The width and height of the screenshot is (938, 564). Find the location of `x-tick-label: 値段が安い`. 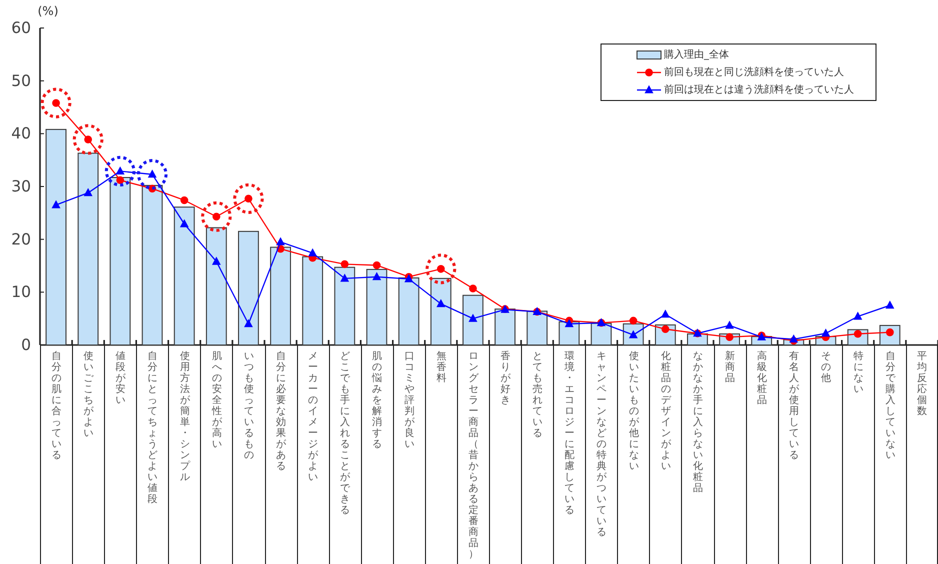

x-tick-label: 値段が安い is located at coordinates (121, 378).